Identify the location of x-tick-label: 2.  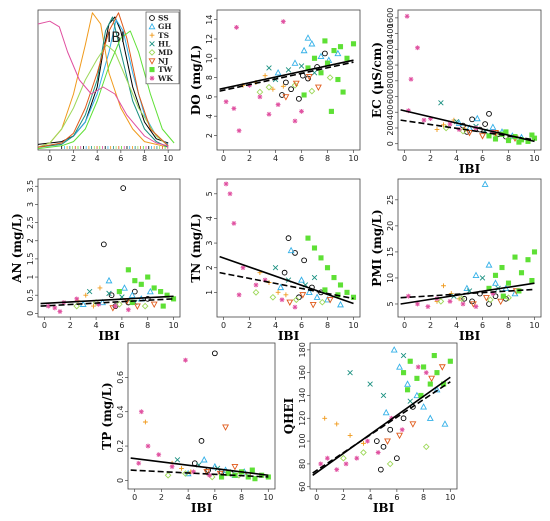
(249, 158).